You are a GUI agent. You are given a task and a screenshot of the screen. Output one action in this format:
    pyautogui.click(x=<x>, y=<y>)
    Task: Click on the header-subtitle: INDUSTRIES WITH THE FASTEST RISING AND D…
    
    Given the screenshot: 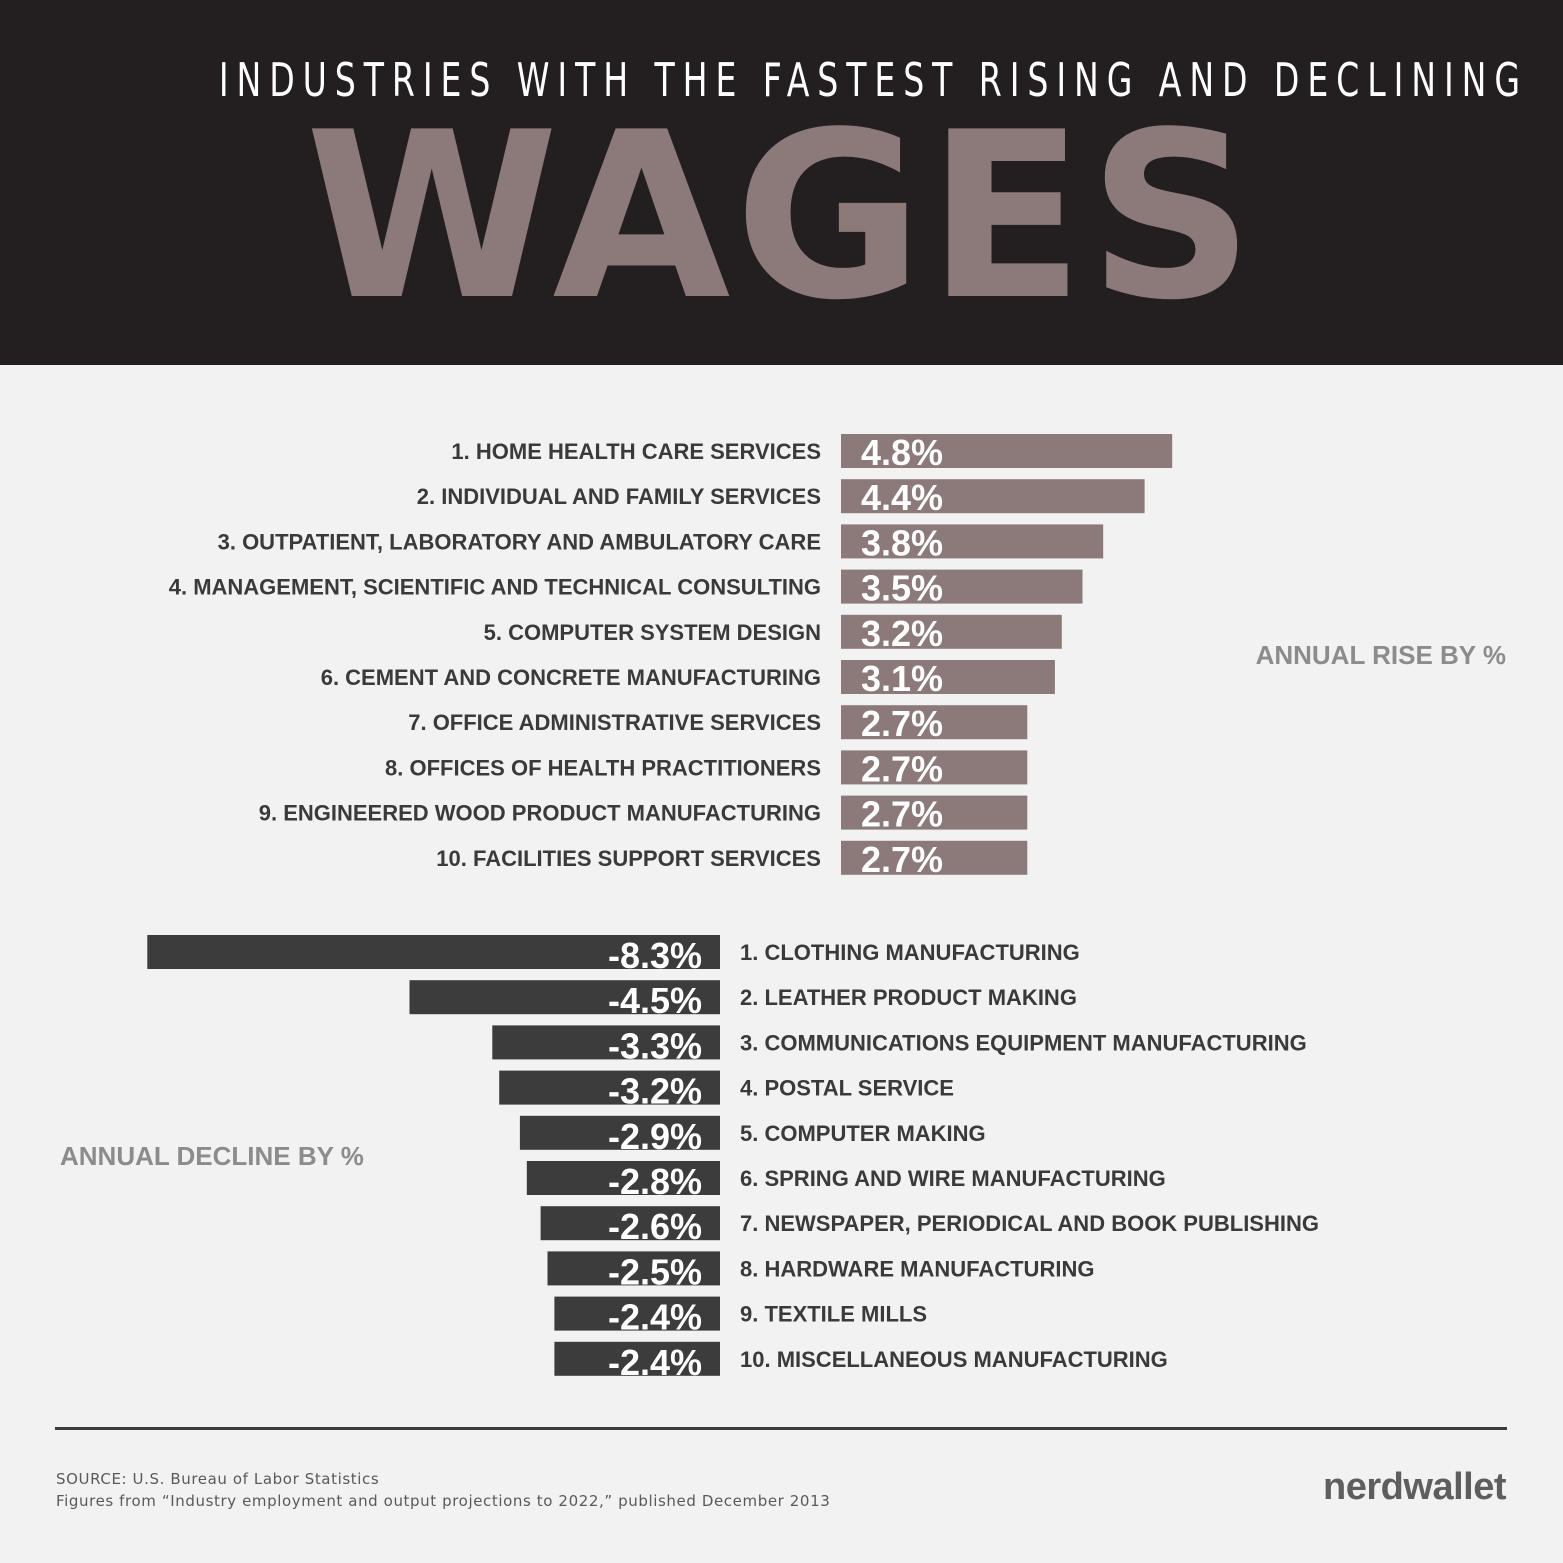 What is the action you would take?
    pyautogui.click(x=873, y=80)
    